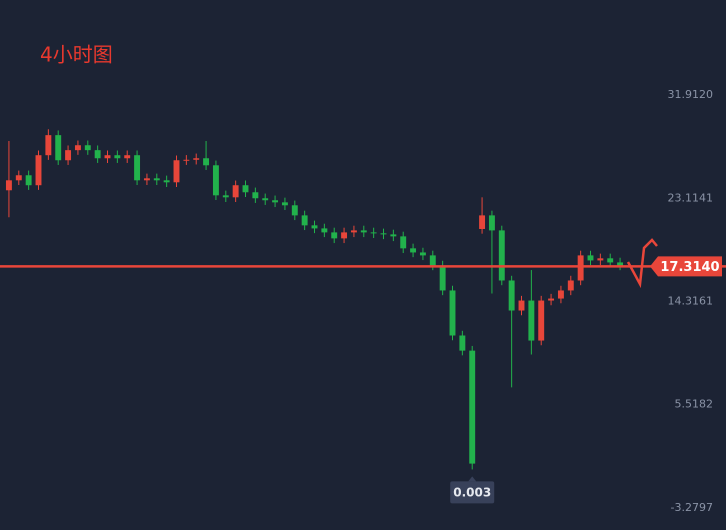 The image size is (726, 530). I want to click on chart-title: 4小时图, so click(76, 55).